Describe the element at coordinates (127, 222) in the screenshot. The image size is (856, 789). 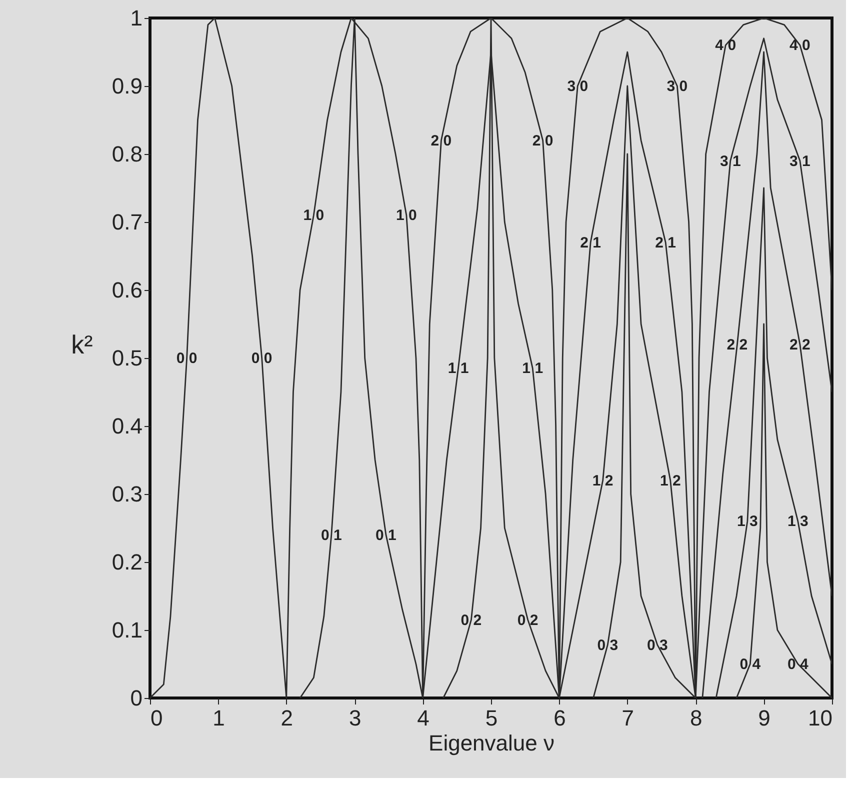
I see `y-tick-label: 0.7` at that location.